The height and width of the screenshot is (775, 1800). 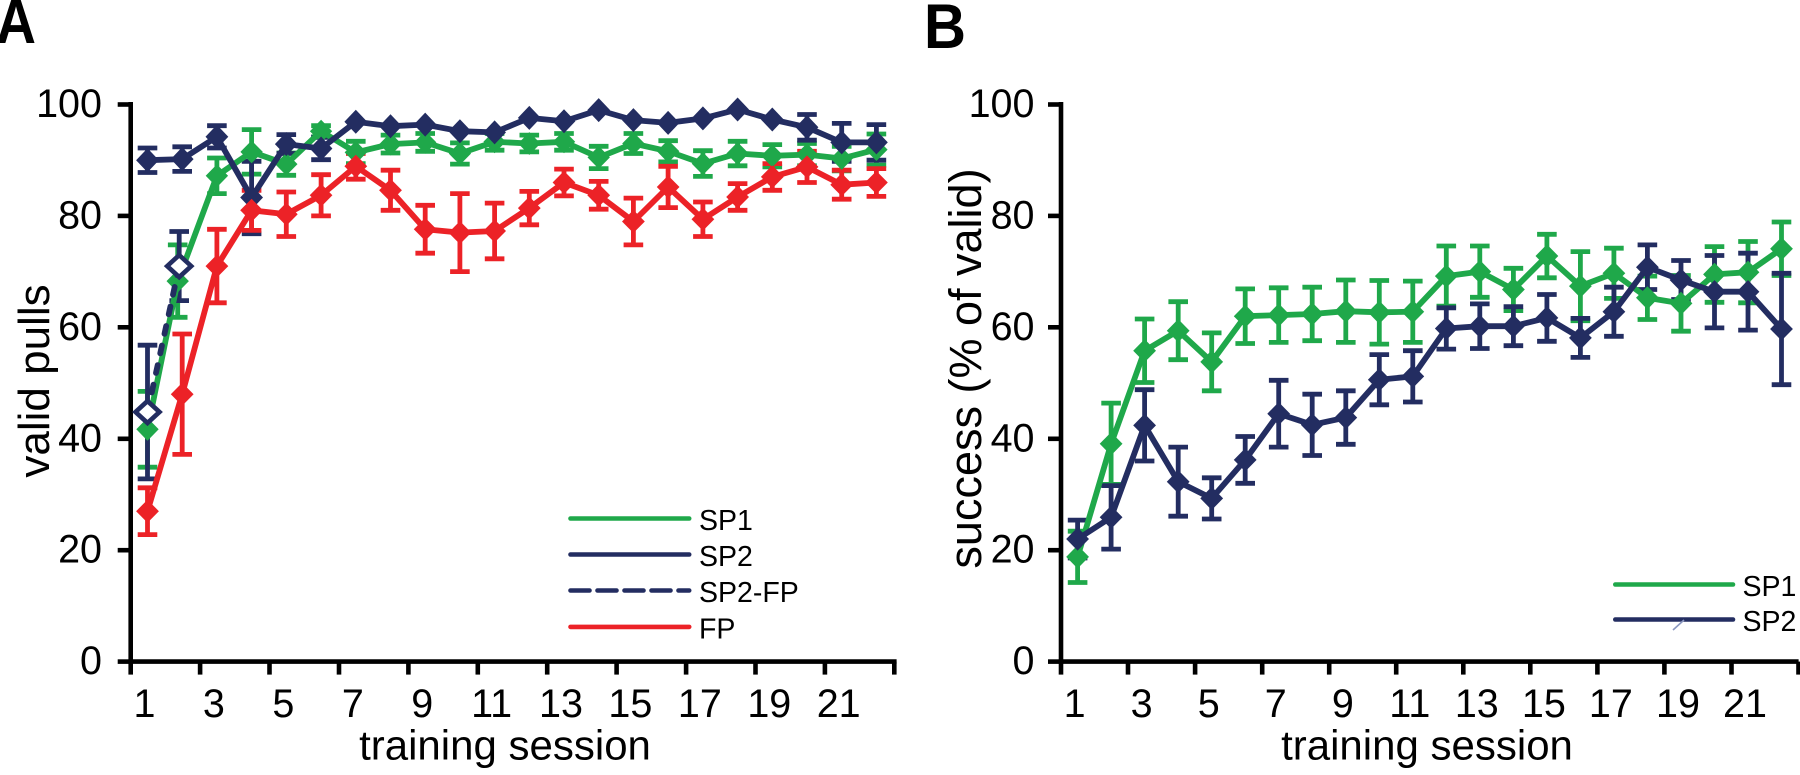 What do you see at coordinates (749, 593) in the screenshot?
I see `svg-text: SP2-FP` at bounding box center [749, 593].